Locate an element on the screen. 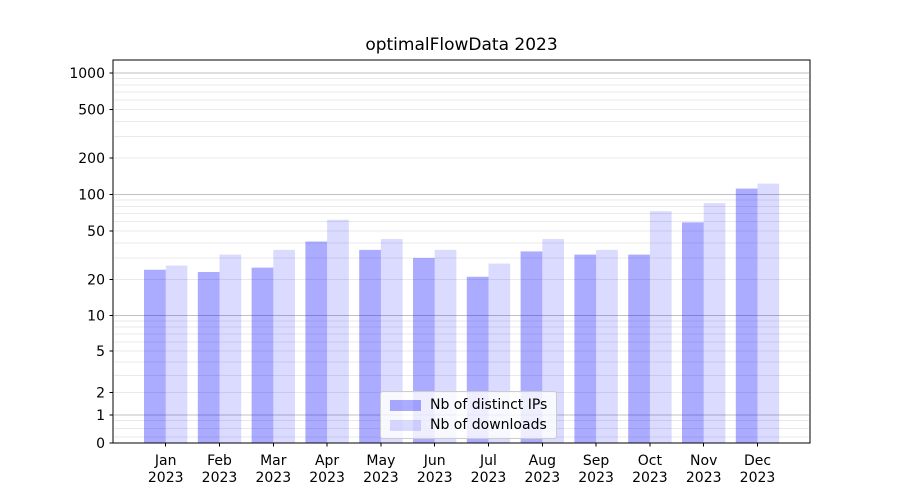 This screenshot has height=500, width=900. bar-downloads-apr is located at coordinates (338, 331).